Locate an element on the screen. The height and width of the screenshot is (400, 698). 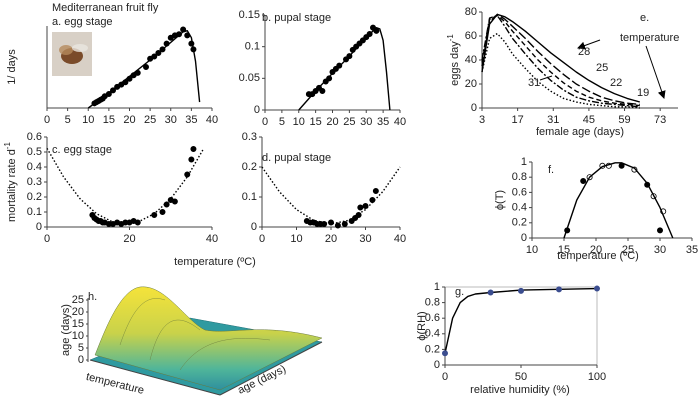
x-tick-label: 31 is located at coordinates (553, 120).